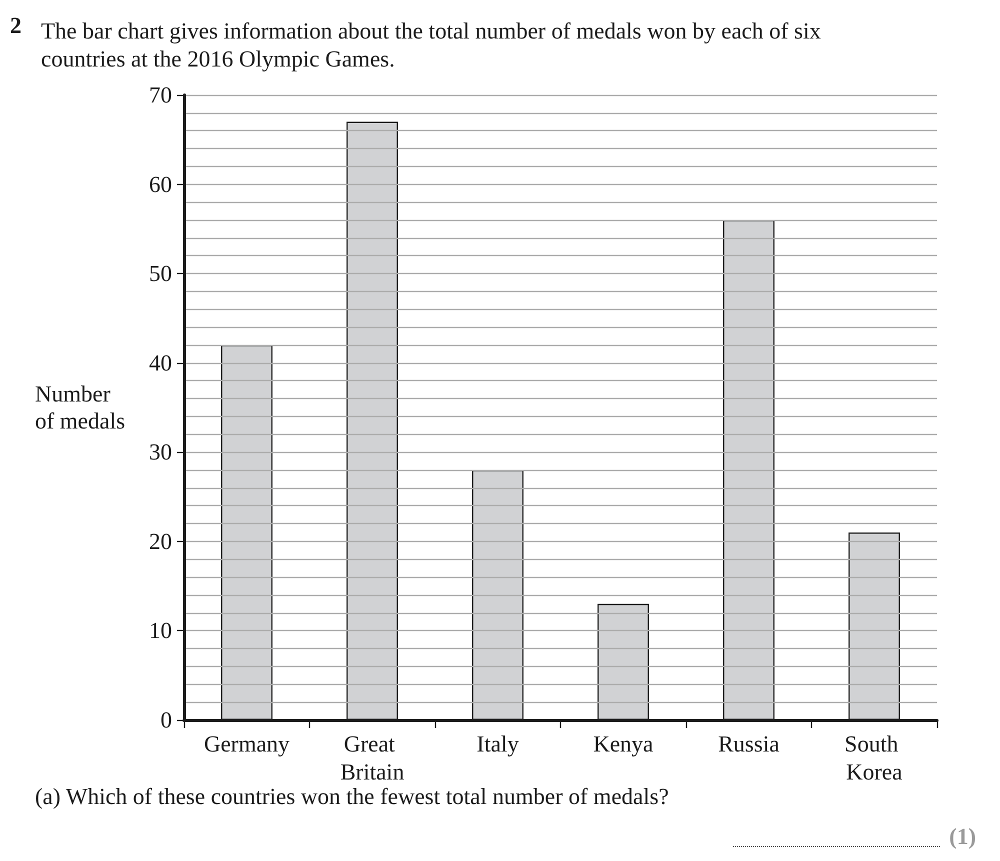 The height and width of the screenshot is (861, 1000). What do you see at coordinates (160, 273) in the screenshot?
I see `y-tick-label: 50` at bounding box center [160, 273].